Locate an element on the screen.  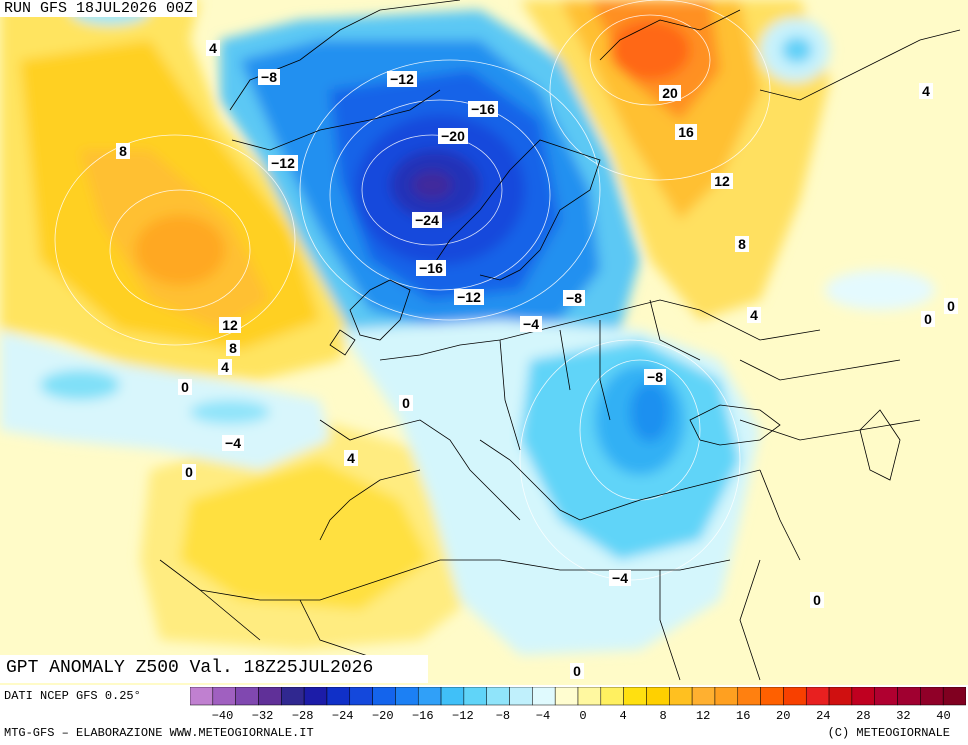
contour-label: 16 is located at coordinates (686, 132).